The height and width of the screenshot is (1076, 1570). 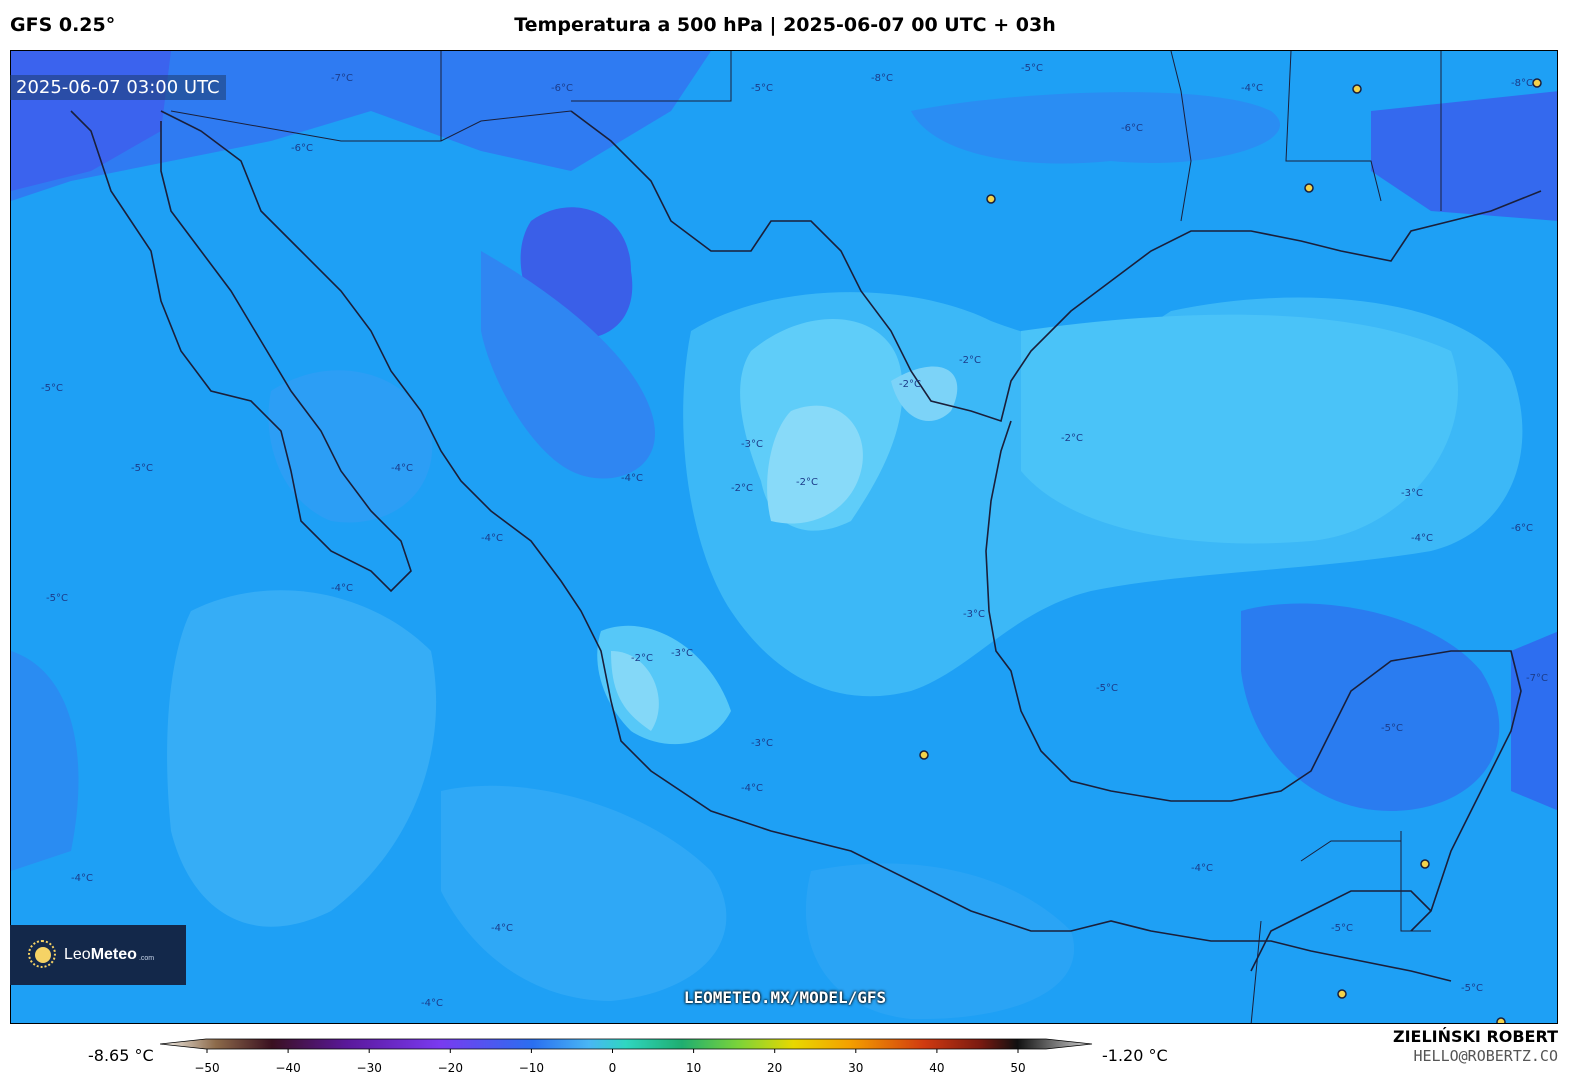 What do you see at coordinates (450, 1068) in the screenshot?
I see `colorbar-tick-label: −20` at bounding box center [450, 1068].